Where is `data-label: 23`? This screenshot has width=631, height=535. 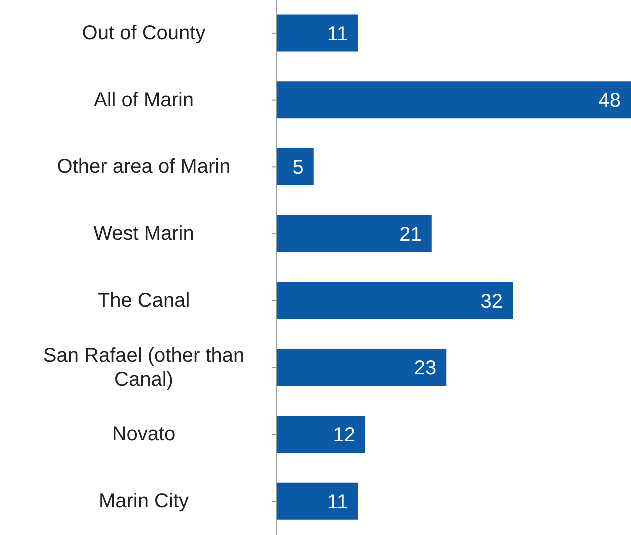 data-label: 23 is located at coordinates (425, 369).